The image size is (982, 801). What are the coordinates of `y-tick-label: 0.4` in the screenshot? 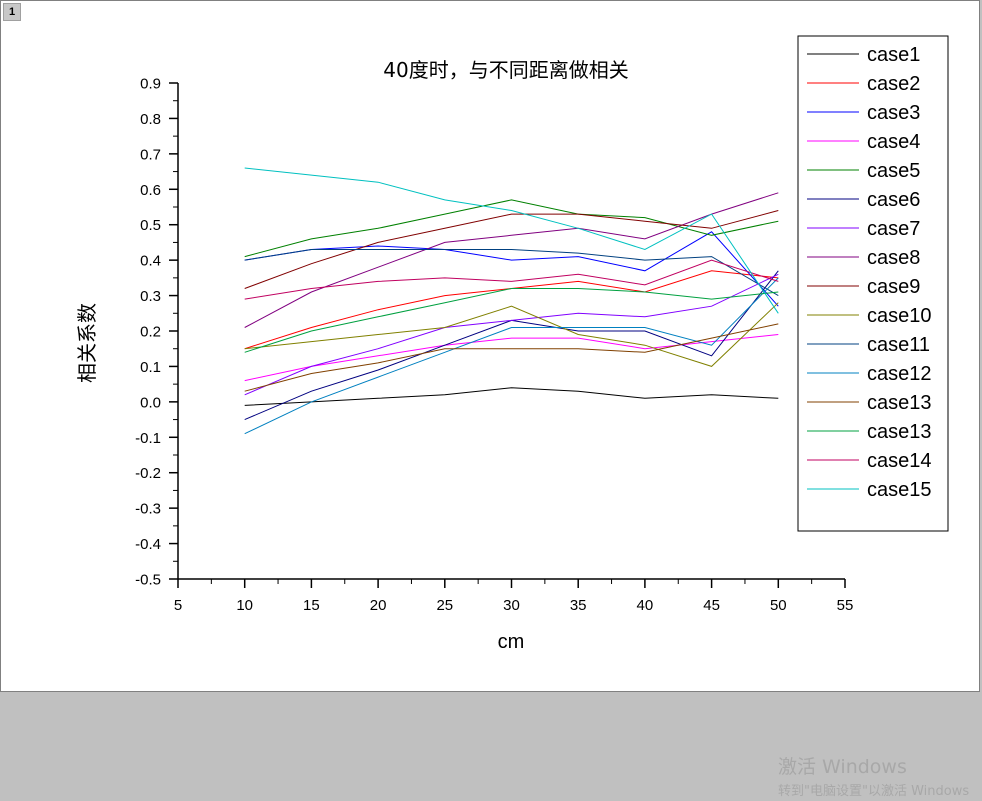 It's located at (150, 261).